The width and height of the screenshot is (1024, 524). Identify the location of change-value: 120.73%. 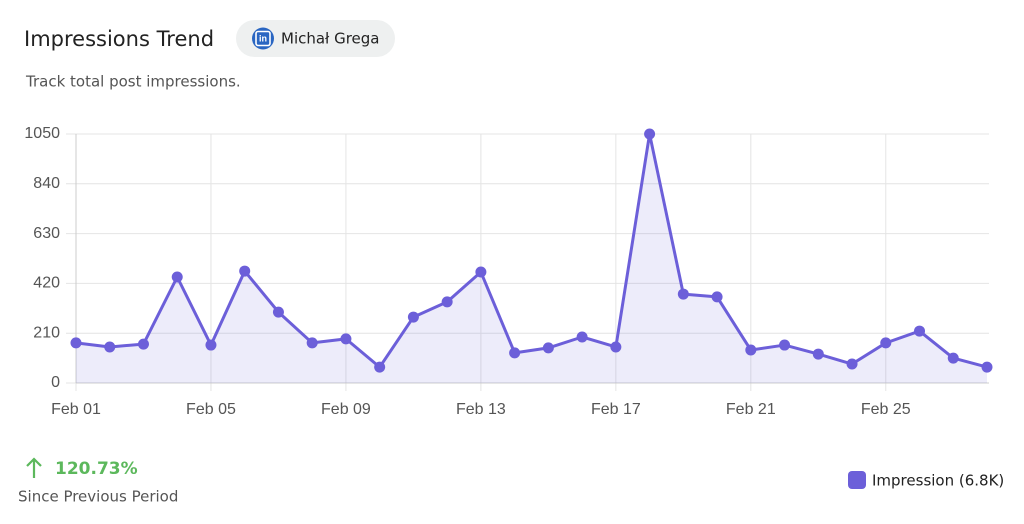
(96, 469).